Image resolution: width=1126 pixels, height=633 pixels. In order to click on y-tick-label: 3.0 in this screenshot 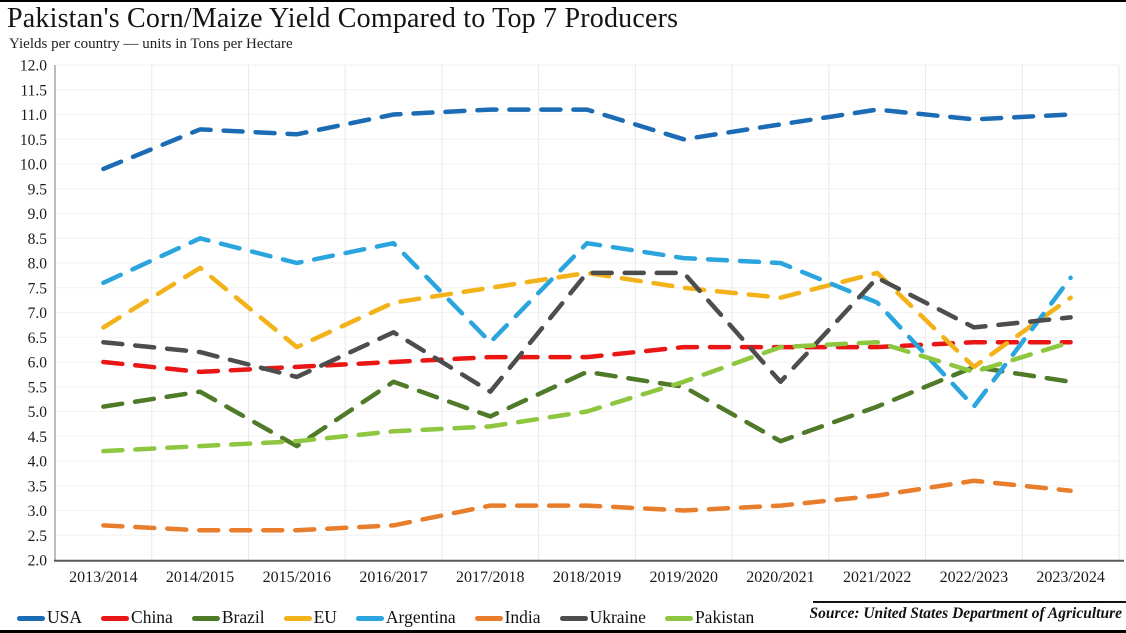, I will do `click(38, 511)`.